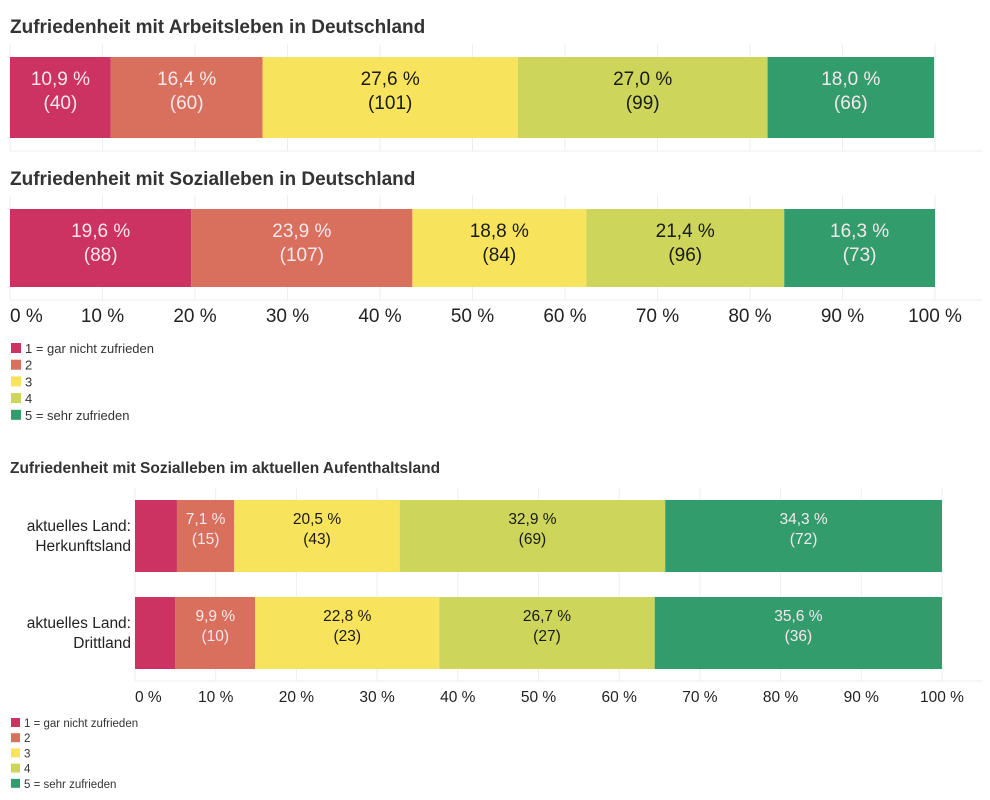 The image size is (990, 800). What do you see at coordinates (390, 103) in the screenshot?
I see `segment-count-label: (101)` at bounding box center [390, 103].